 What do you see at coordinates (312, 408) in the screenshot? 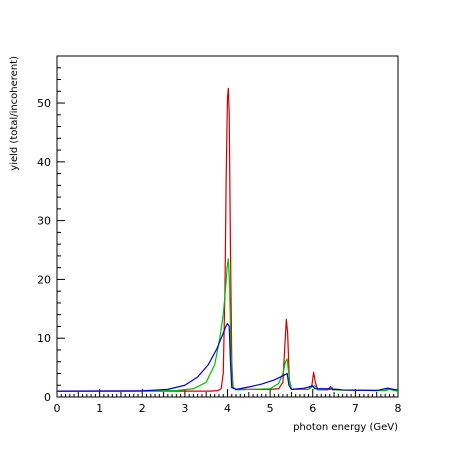
I see `x-tick-label: 6` at bounding box center [312, 408].